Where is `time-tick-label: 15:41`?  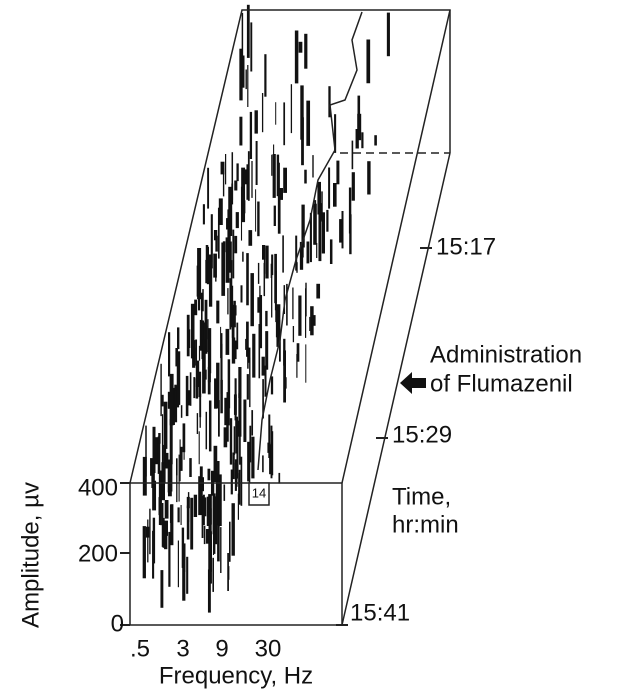 time-tick-label: 15:41 is located at coordinates (380, 612).